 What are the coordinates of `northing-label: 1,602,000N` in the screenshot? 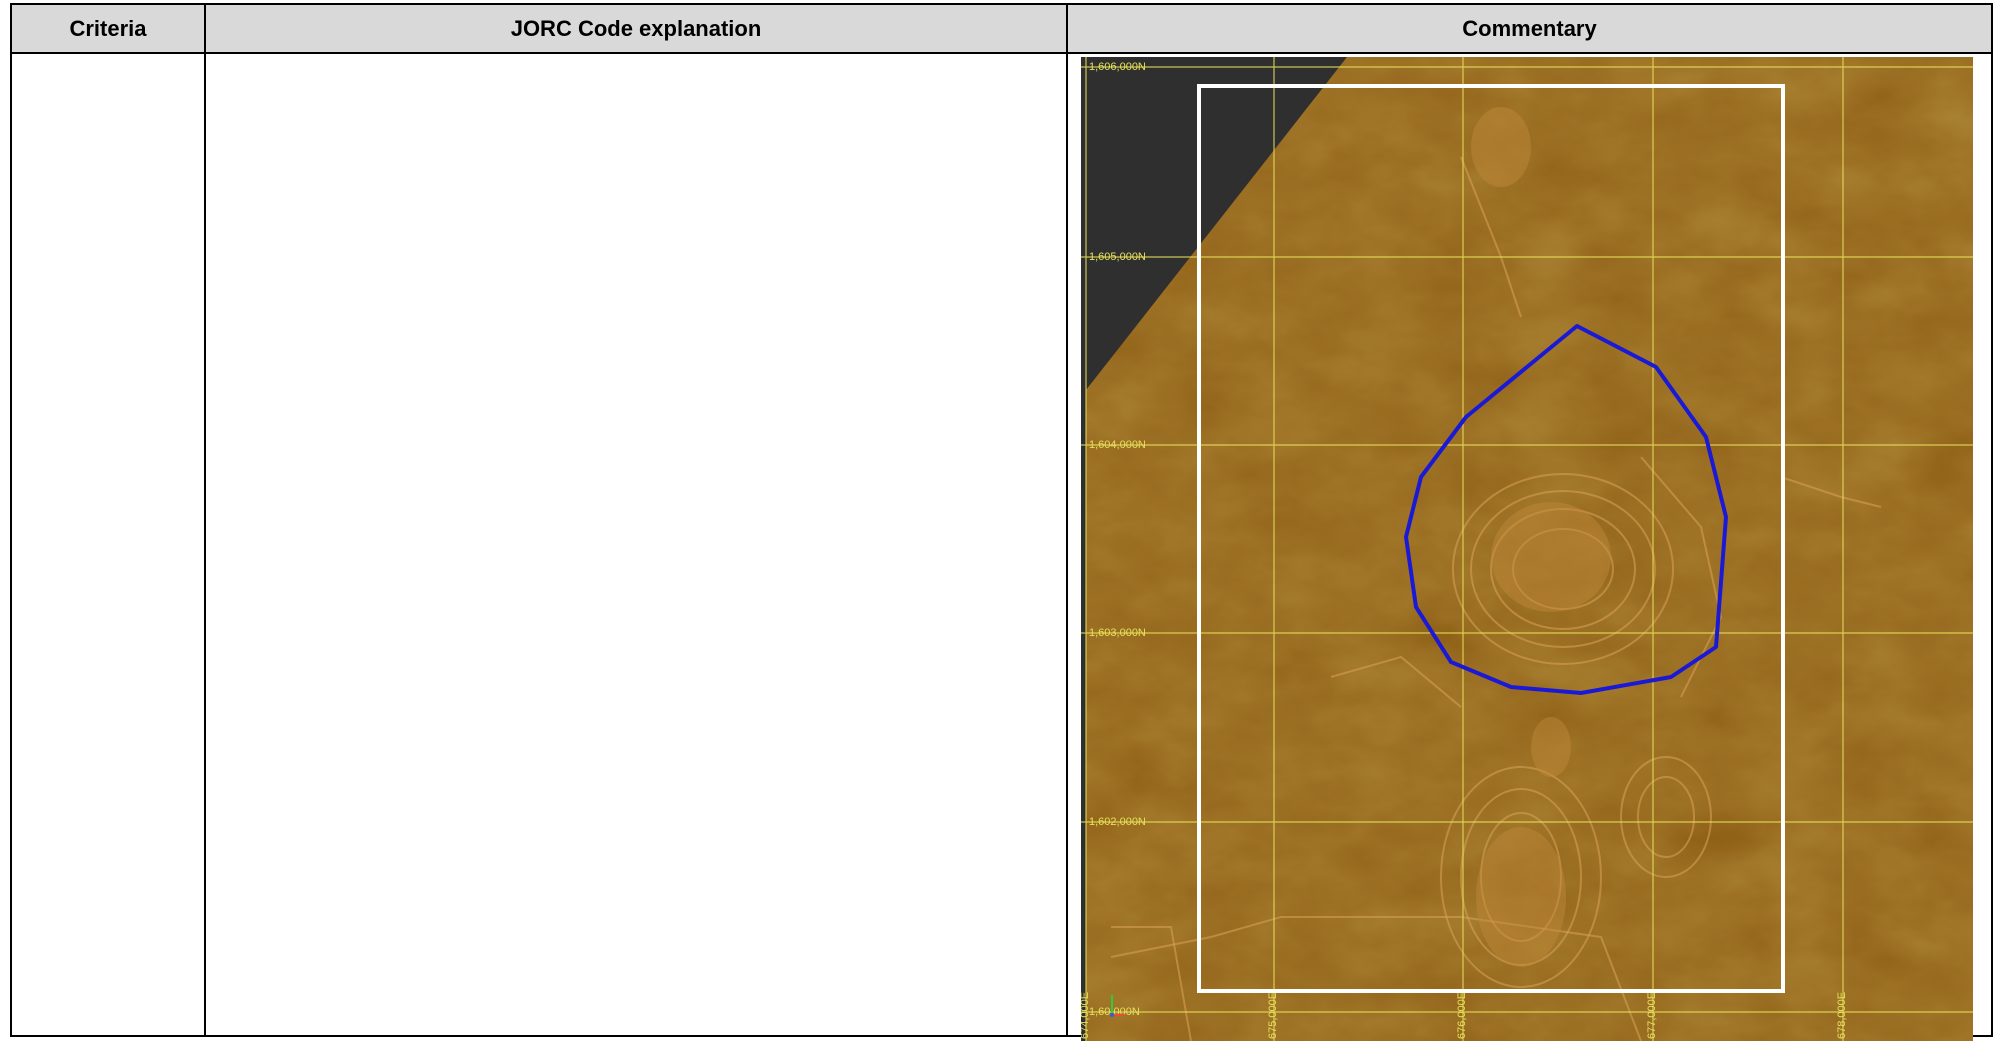 It's located at (1117, 822).